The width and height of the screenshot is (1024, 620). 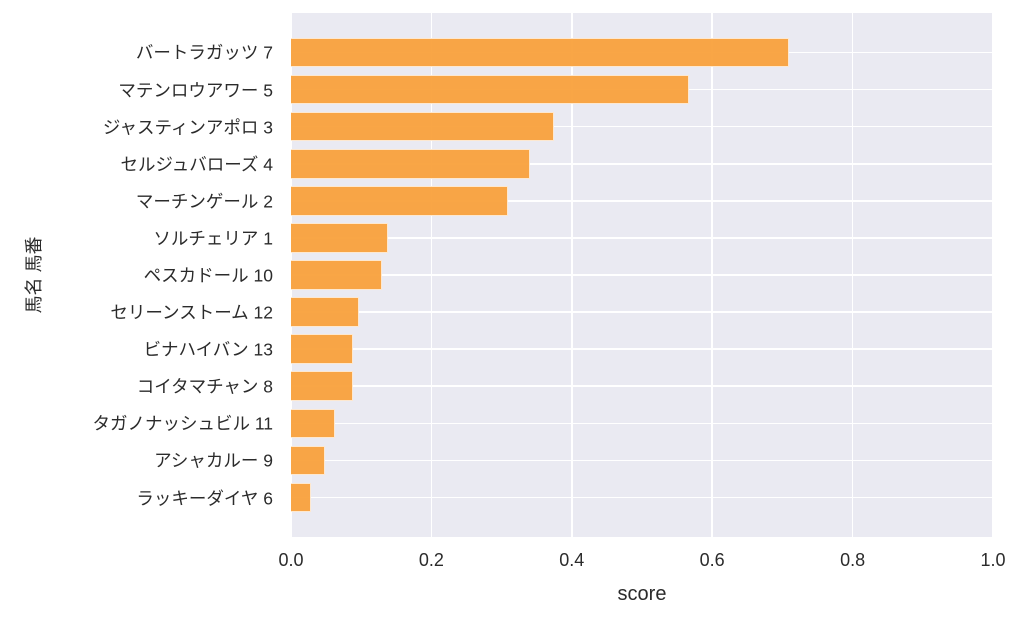 I want to click on x-tick-label: 0.8, so click(x=853, y=560).